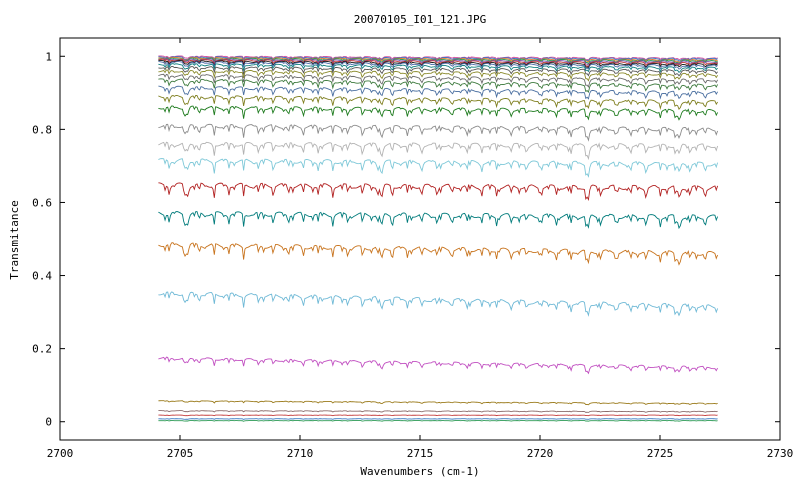 This screenshot has width=800, height=480. What do you see at coordinates (42, 349) in the screenshot?
I see `y-tick-label: 0.2` at bounding box center [42, 349].